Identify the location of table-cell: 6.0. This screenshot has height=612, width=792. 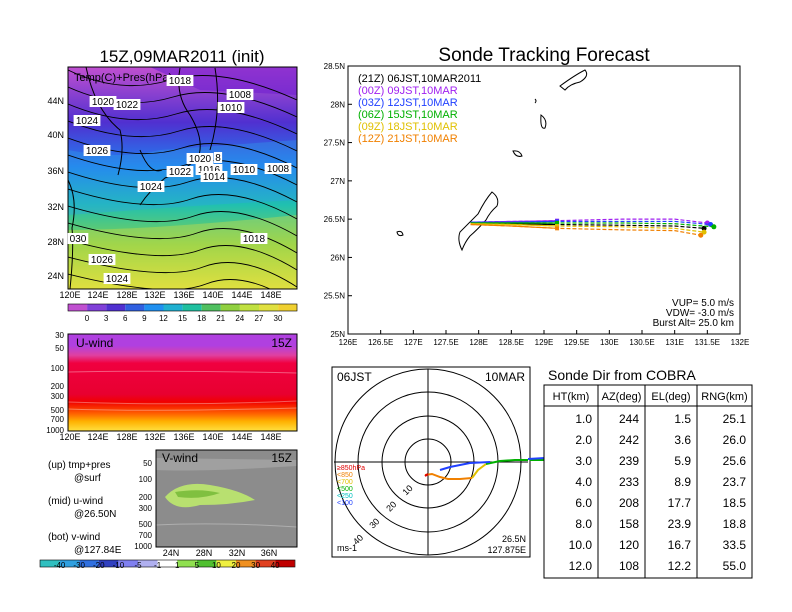
(583, 503).